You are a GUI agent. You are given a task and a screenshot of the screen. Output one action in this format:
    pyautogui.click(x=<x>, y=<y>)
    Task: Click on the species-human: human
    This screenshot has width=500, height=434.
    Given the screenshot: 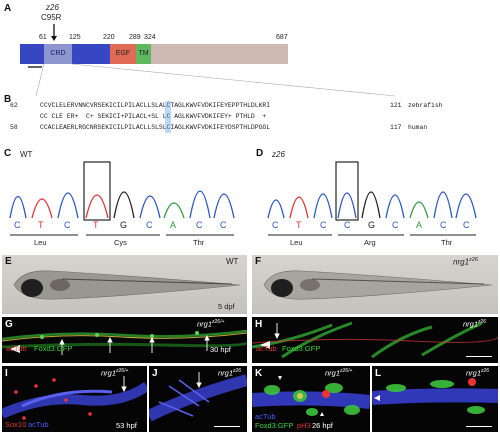 What is the action you would take?
    pyautogui.click(x=418, y=127)
    